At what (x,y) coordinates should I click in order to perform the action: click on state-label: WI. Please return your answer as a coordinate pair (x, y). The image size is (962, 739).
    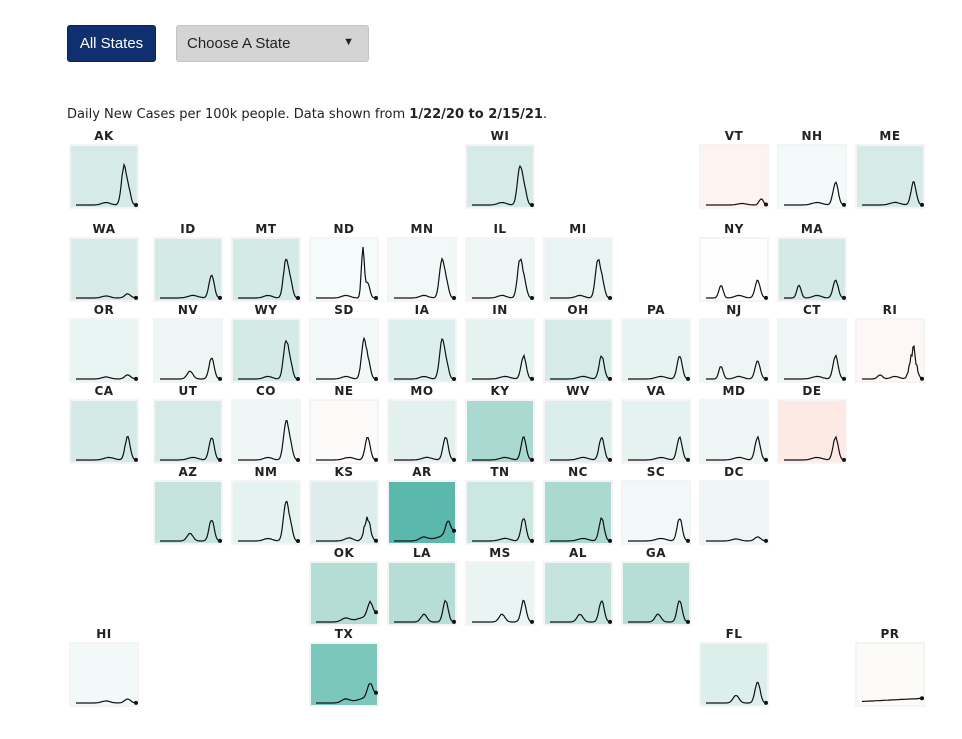
    Looking at the image, I should click on (500, 136).